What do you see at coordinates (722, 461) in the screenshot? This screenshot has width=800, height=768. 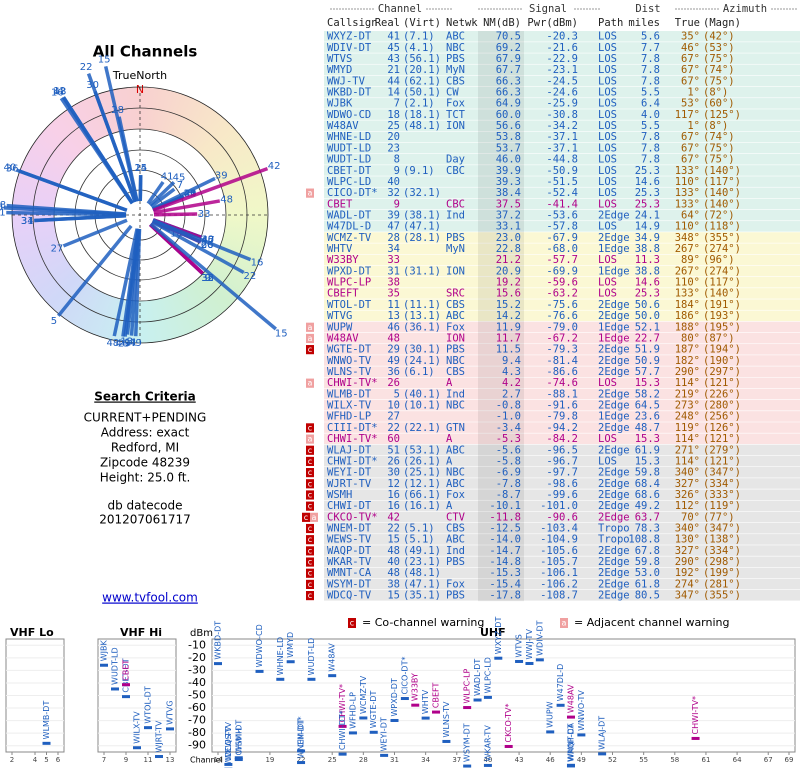 I see `cell: (121°)` at bounding box center [722, 461].